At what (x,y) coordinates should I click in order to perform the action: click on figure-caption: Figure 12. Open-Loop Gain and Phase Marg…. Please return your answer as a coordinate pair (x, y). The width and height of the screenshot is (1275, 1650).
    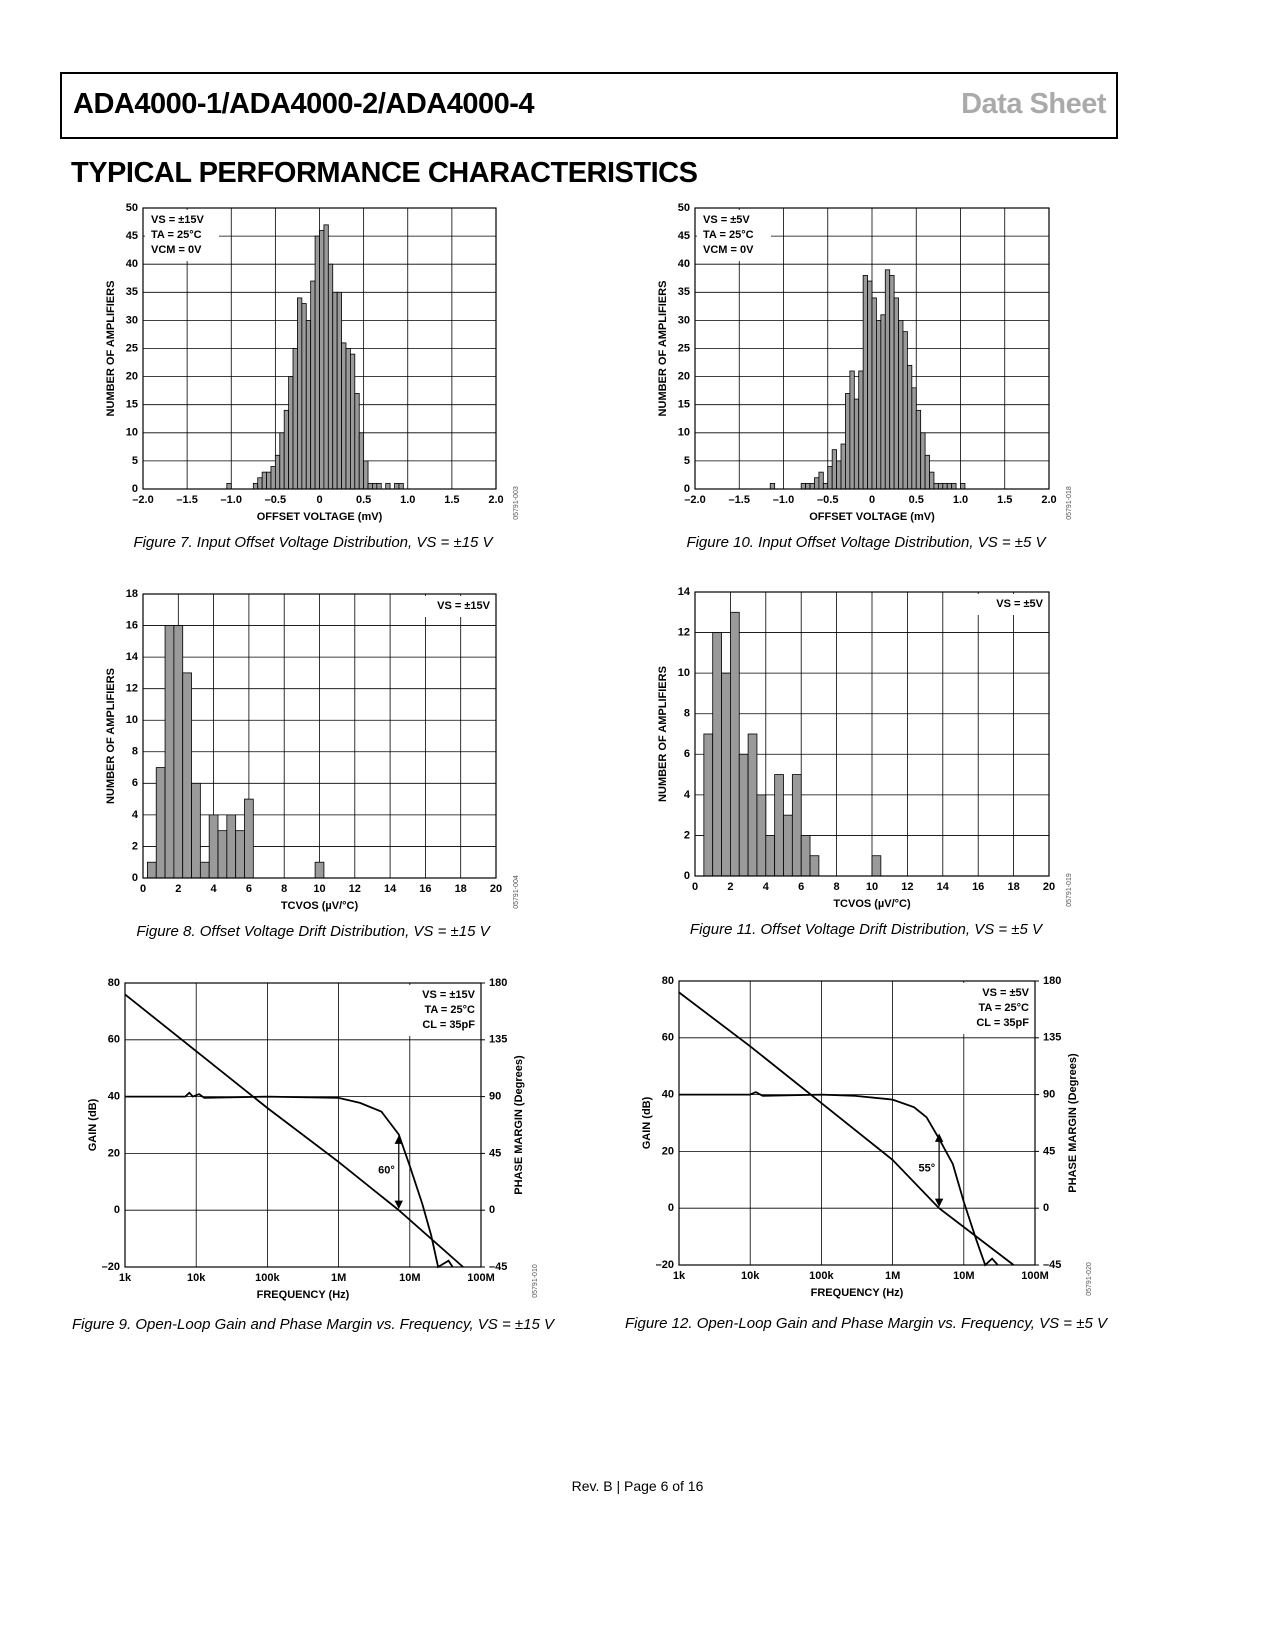
    Looking at the image, I should click on (867, 1323).